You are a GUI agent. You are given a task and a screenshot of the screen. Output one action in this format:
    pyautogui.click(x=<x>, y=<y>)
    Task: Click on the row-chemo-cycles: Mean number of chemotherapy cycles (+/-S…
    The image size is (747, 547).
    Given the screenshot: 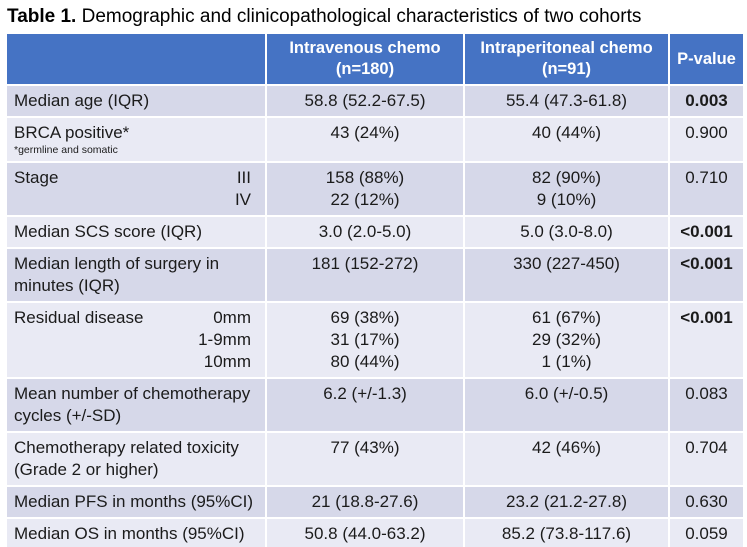 What is the action you would take?
    pyautogui.click(x=375, y=405)
    